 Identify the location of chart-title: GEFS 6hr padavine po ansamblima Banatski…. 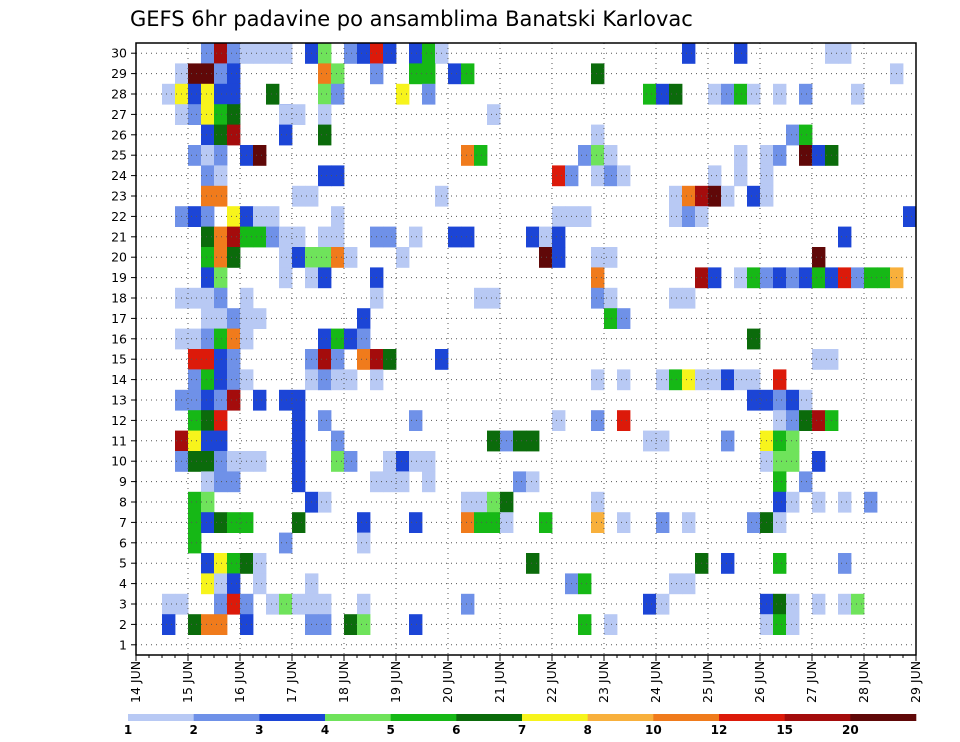
(411, 19).